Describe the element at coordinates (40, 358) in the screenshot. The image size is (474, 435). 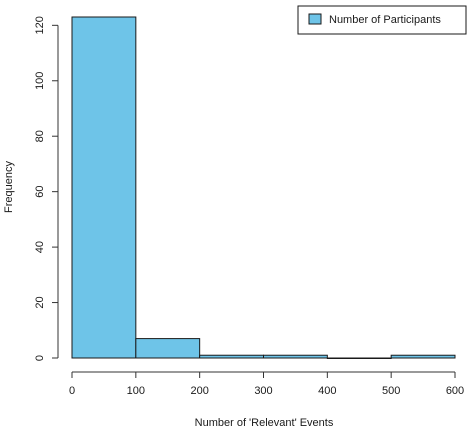
I see `y-tick-label: 0` at that location.